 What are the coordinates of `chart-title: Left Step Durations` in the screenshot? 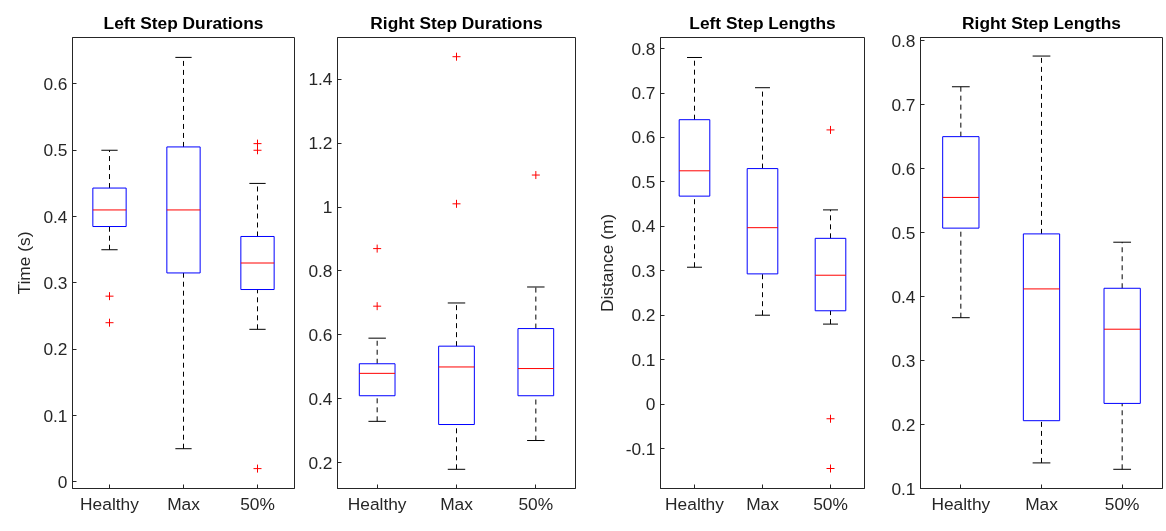 It's located at (183, 22).